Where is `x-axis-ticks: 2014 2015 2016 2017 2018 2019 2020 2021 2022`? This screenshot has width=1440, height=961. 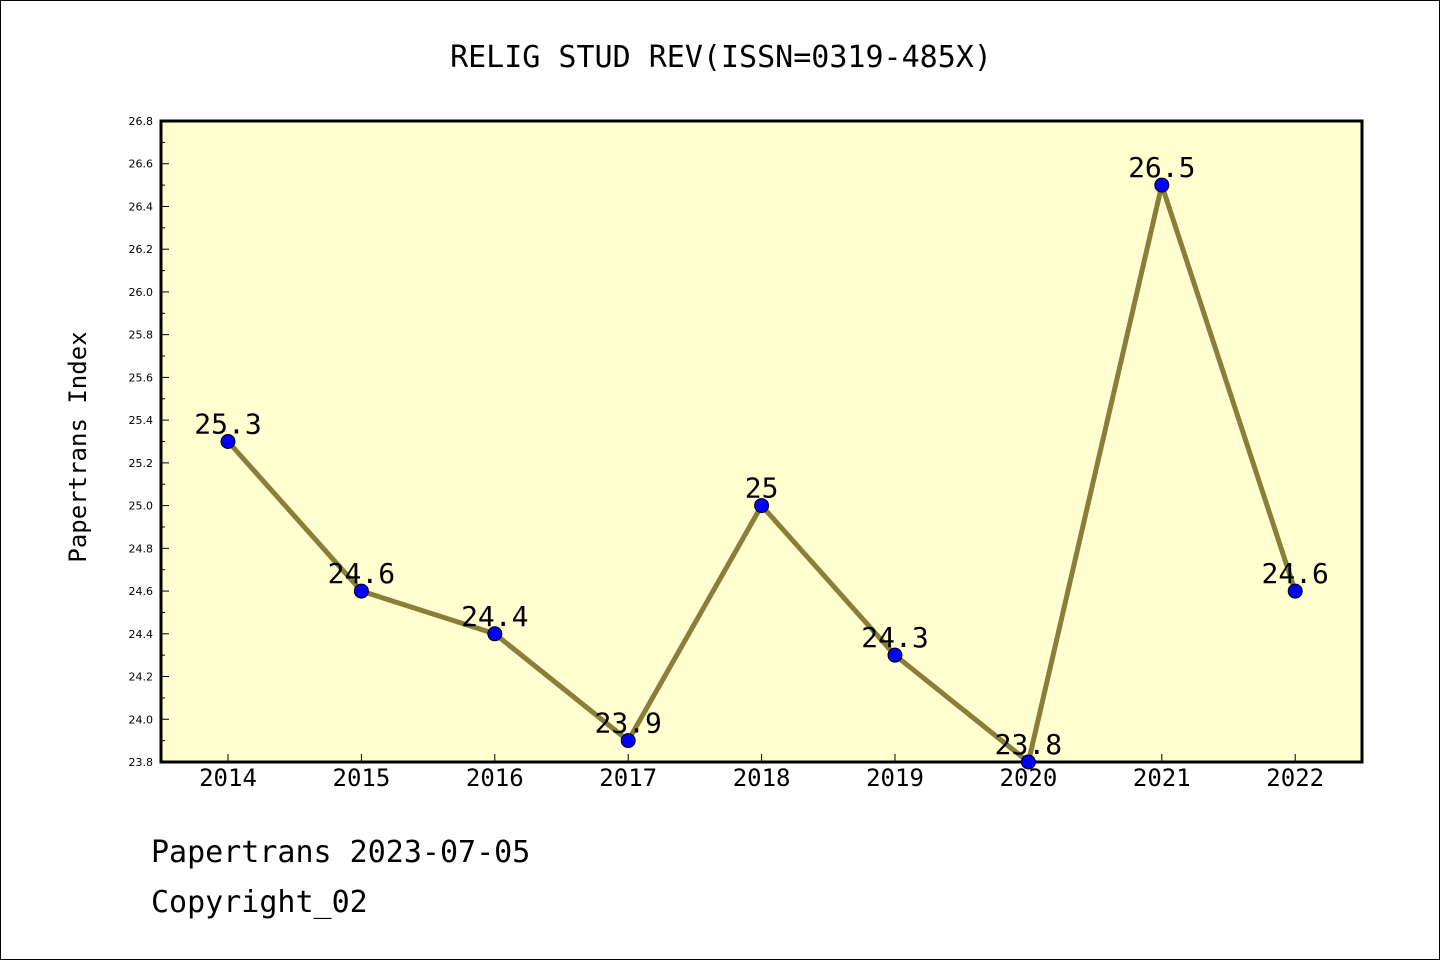
x-axis-ticks: 2014 2015 2016 2017 2018 2019 2020 2021 2022 is located at coordinates (761, 773).